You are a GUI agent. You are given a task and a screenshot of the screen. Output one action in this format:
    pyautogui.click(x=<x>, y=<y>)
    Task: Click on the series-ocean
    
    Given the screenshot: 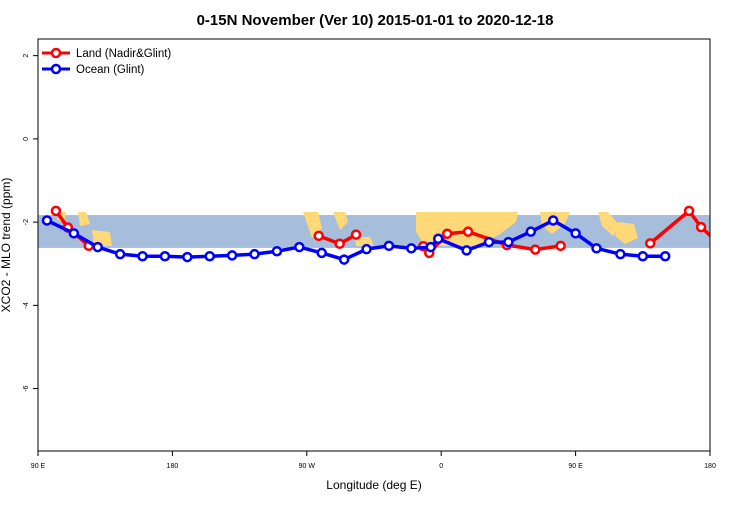 What is the action you would take?
    pyautogui.click(x=356, y=240)
    